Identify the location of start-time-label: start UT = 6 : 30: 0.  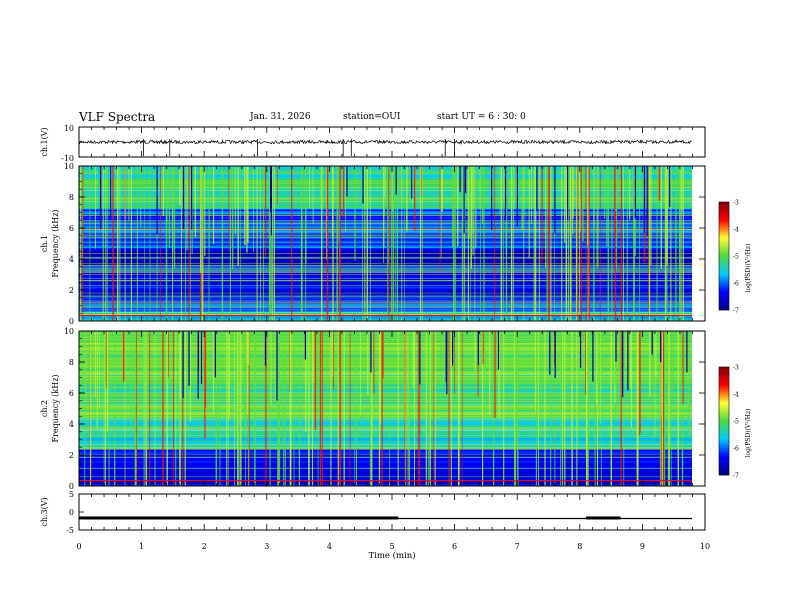
(481, 117).